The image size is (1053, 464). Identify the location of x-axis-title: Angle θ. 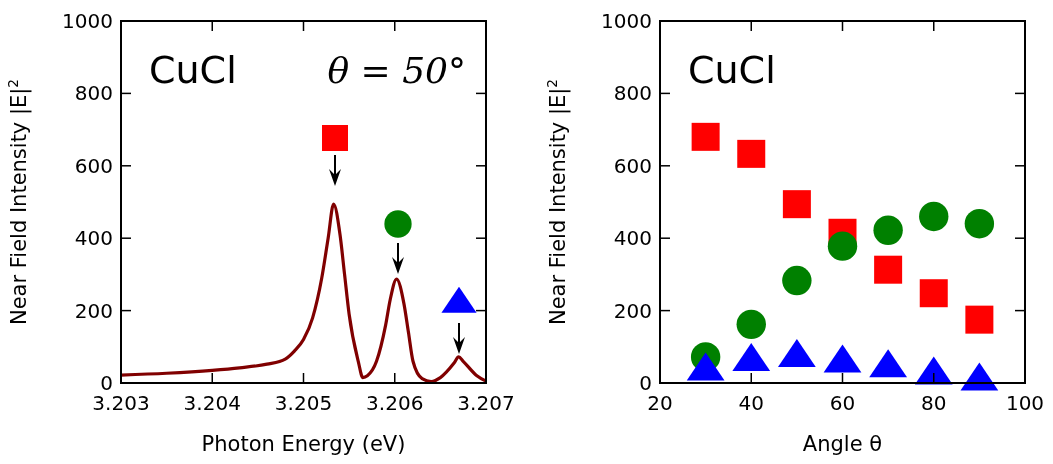
(842, 444).